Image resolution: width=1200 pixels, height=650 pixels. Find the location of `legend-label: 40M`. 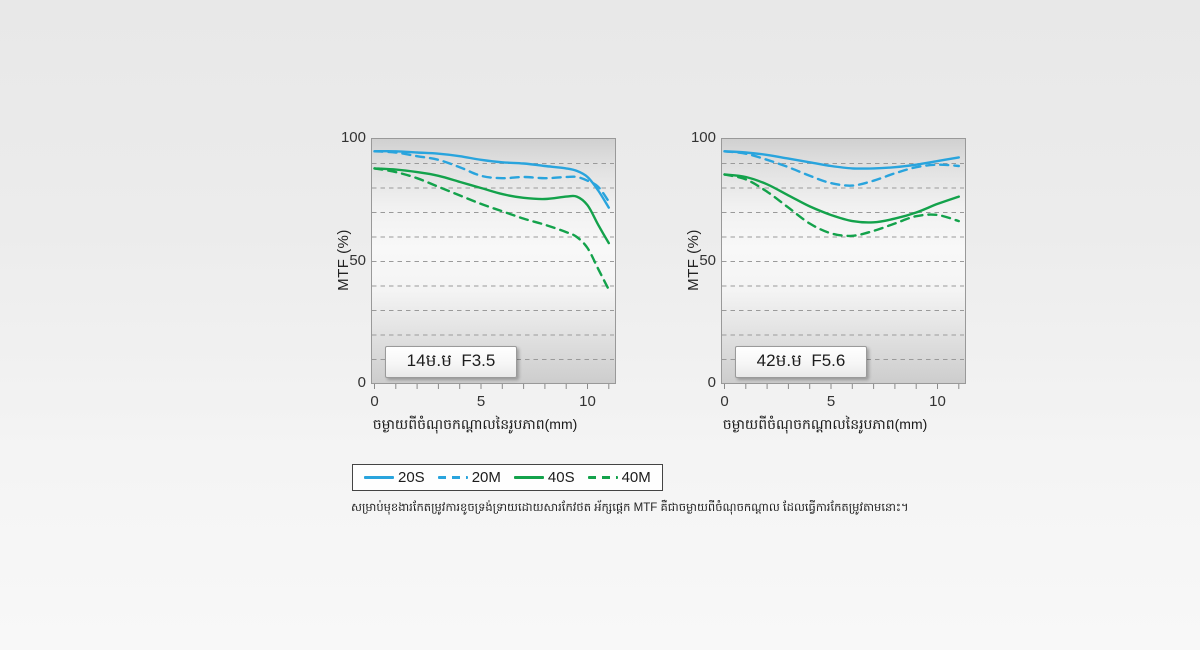

legend-label: 40M is located at coordinates (636, 477).